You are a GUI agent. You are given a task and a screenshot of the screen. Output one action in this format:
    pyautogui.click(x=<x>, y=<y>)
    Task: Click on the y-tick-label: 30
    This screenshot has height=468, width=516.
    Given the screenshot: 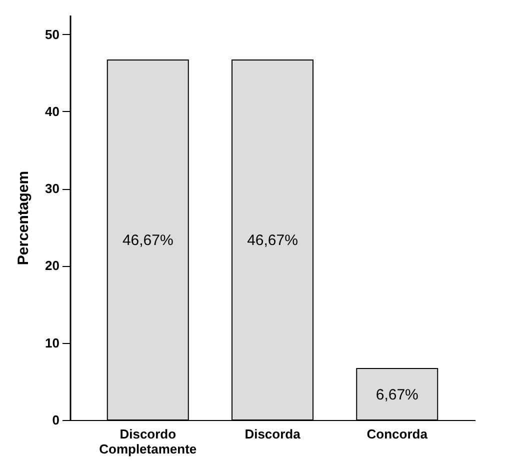 What is the action you would take?
    pyautogui.click(x=52, y=188)
    